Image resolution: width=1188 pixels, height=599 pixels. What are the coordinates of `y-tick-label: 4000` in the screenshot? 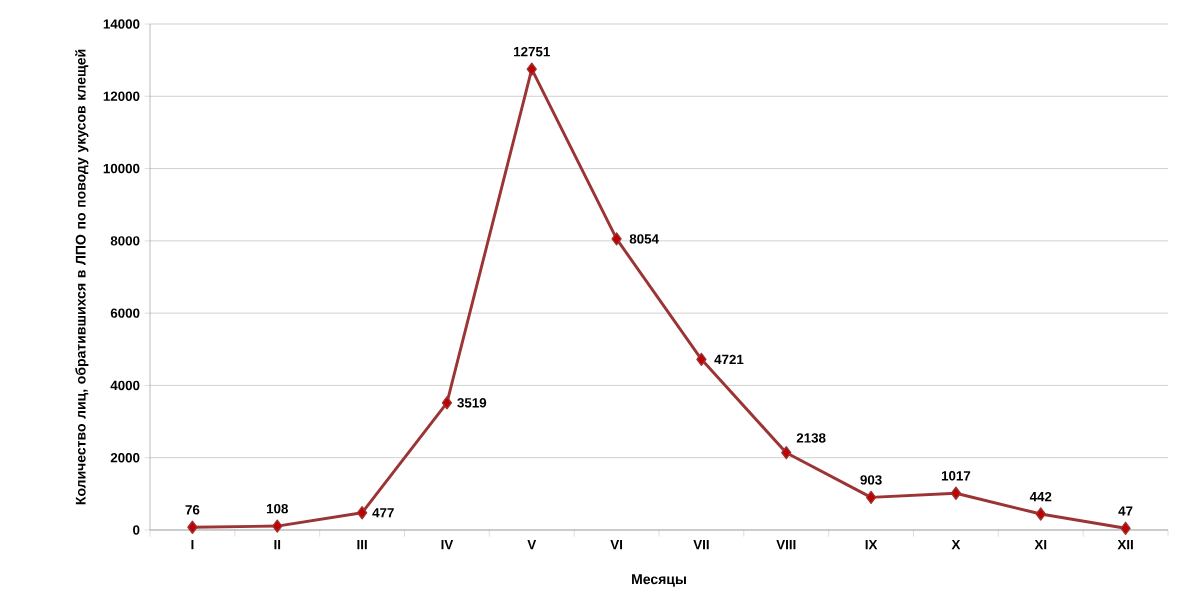 It's located at (125, 385).